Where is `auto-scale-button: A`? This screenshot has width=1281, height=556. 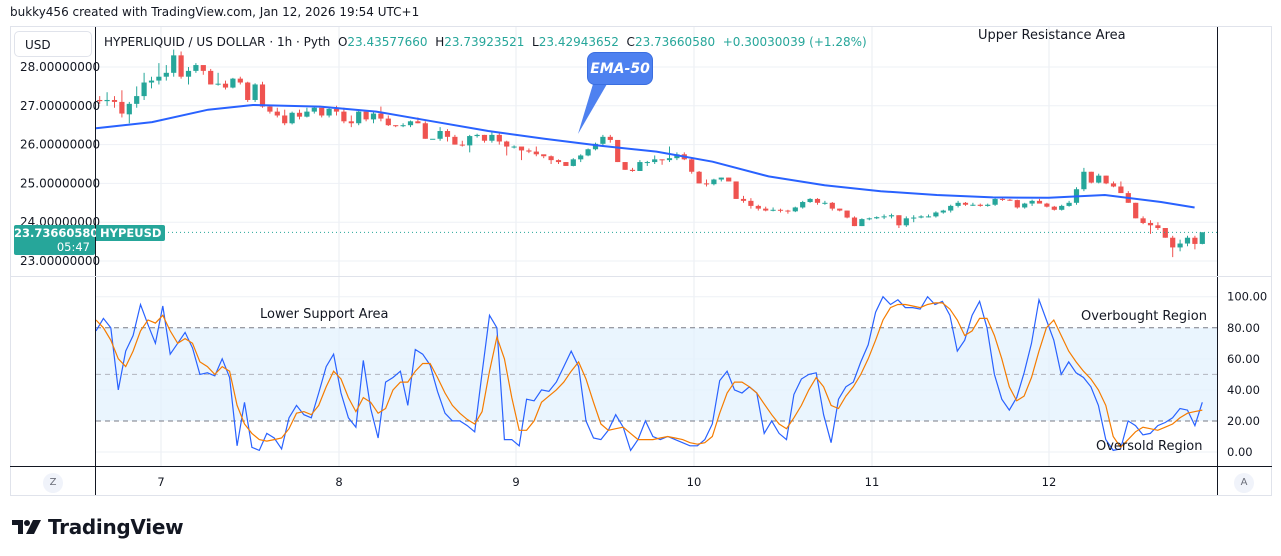
auto-scale-button: A is located at coordinates (1244, 483).